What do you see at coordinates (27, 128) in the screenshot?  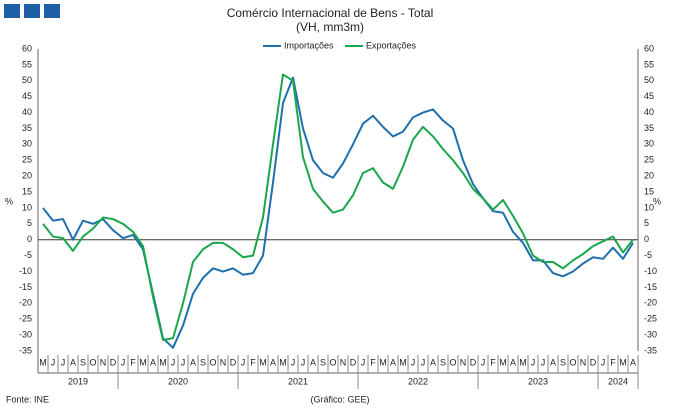 I see `y-tick-label: 35` at bounding box center [27, 128].